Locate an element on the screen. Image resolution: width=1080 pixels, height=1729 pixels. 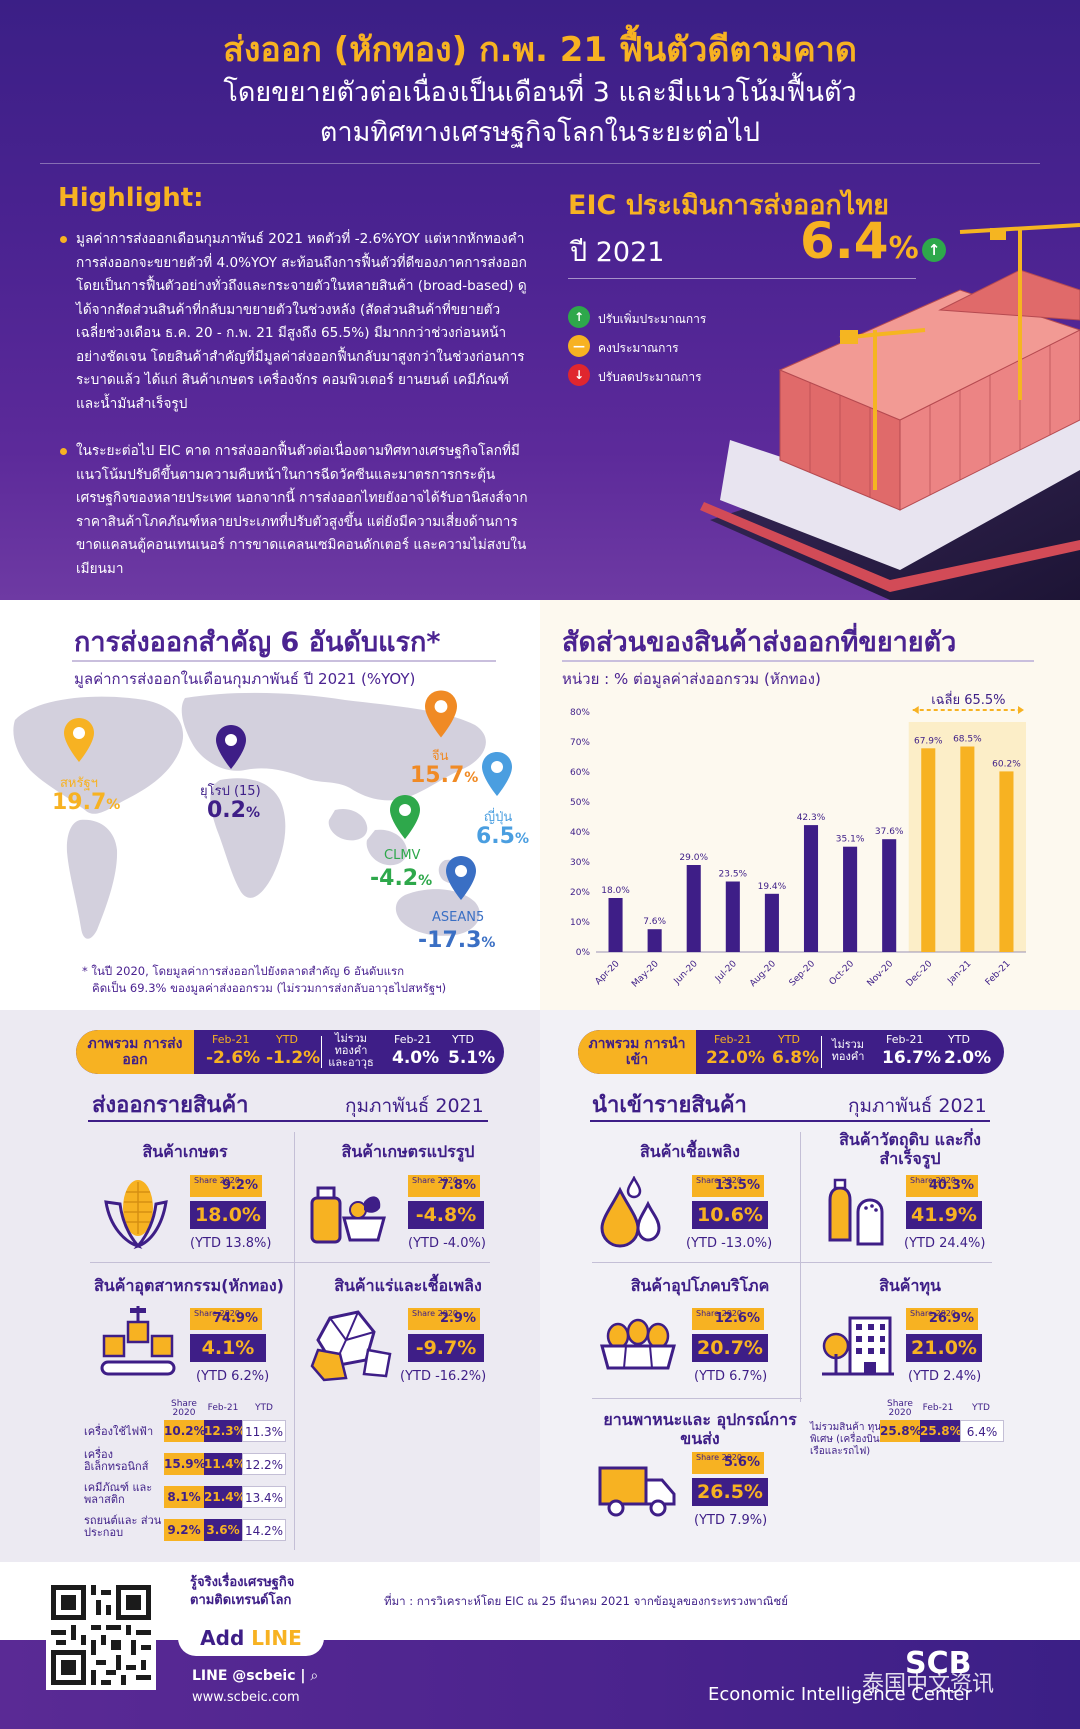
import-fuel-share: Share 2020 13.5% is located at coordinates (728, 1186).